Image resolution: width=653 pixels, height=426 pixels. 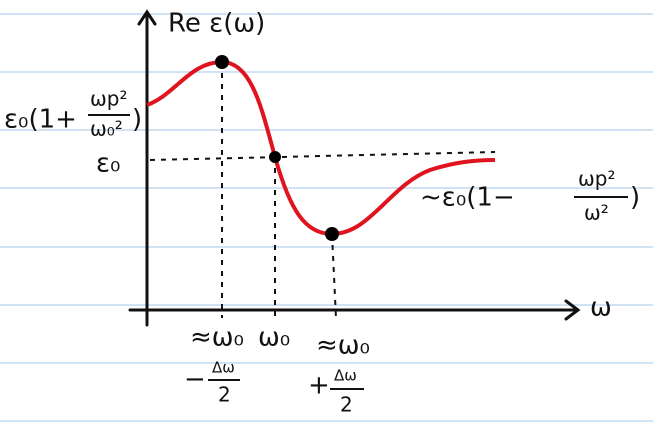 What do you see at coordinates (334, 276) in the screenshot?
I see `drop-line` at bounding box center [334, 276].